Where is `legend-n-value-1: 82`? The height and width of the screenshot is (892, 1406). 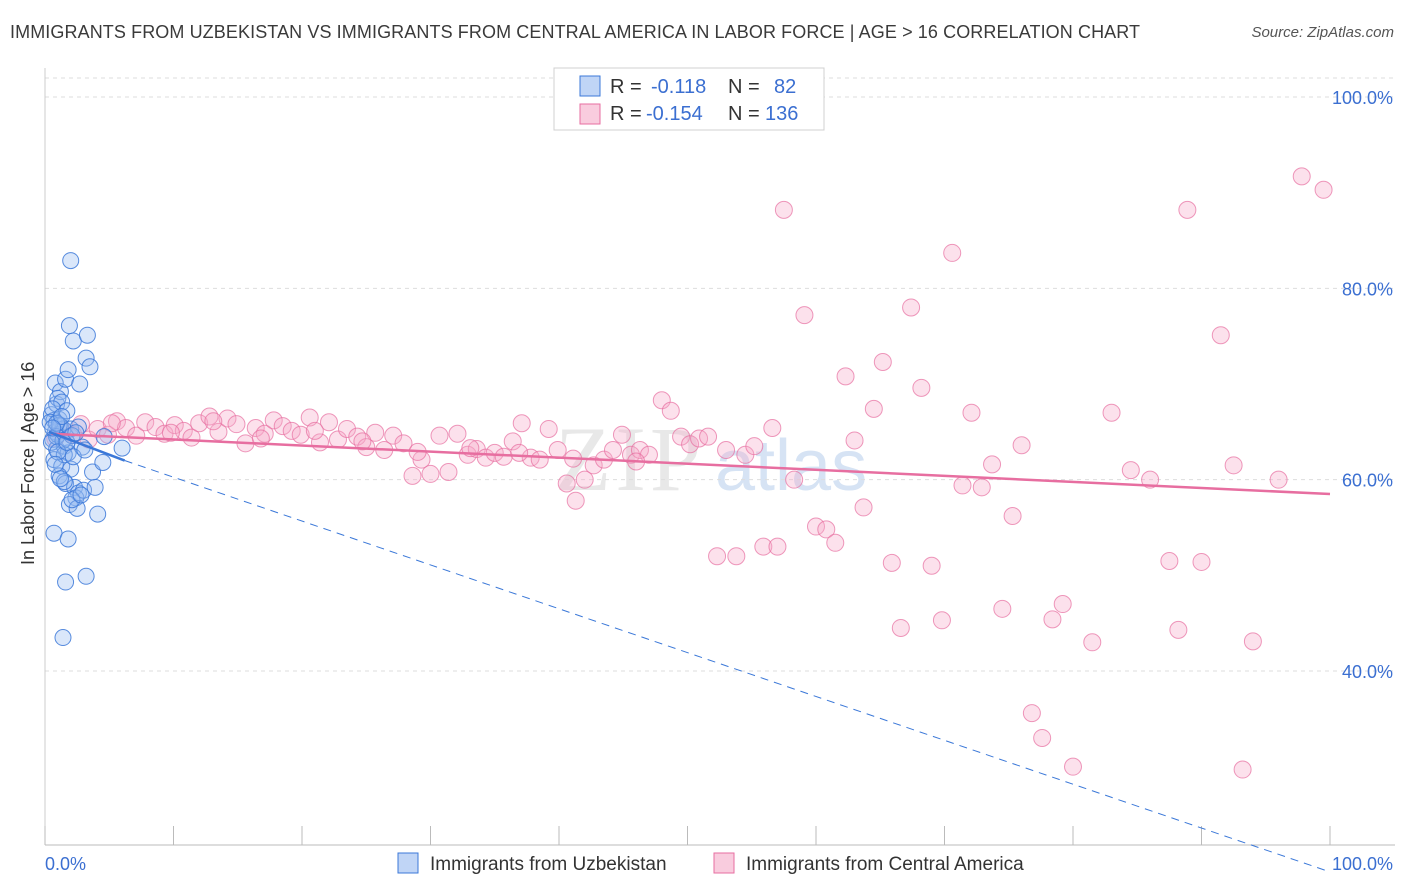 legend-n-value-1: 82 is located at coordinates (785, 87).